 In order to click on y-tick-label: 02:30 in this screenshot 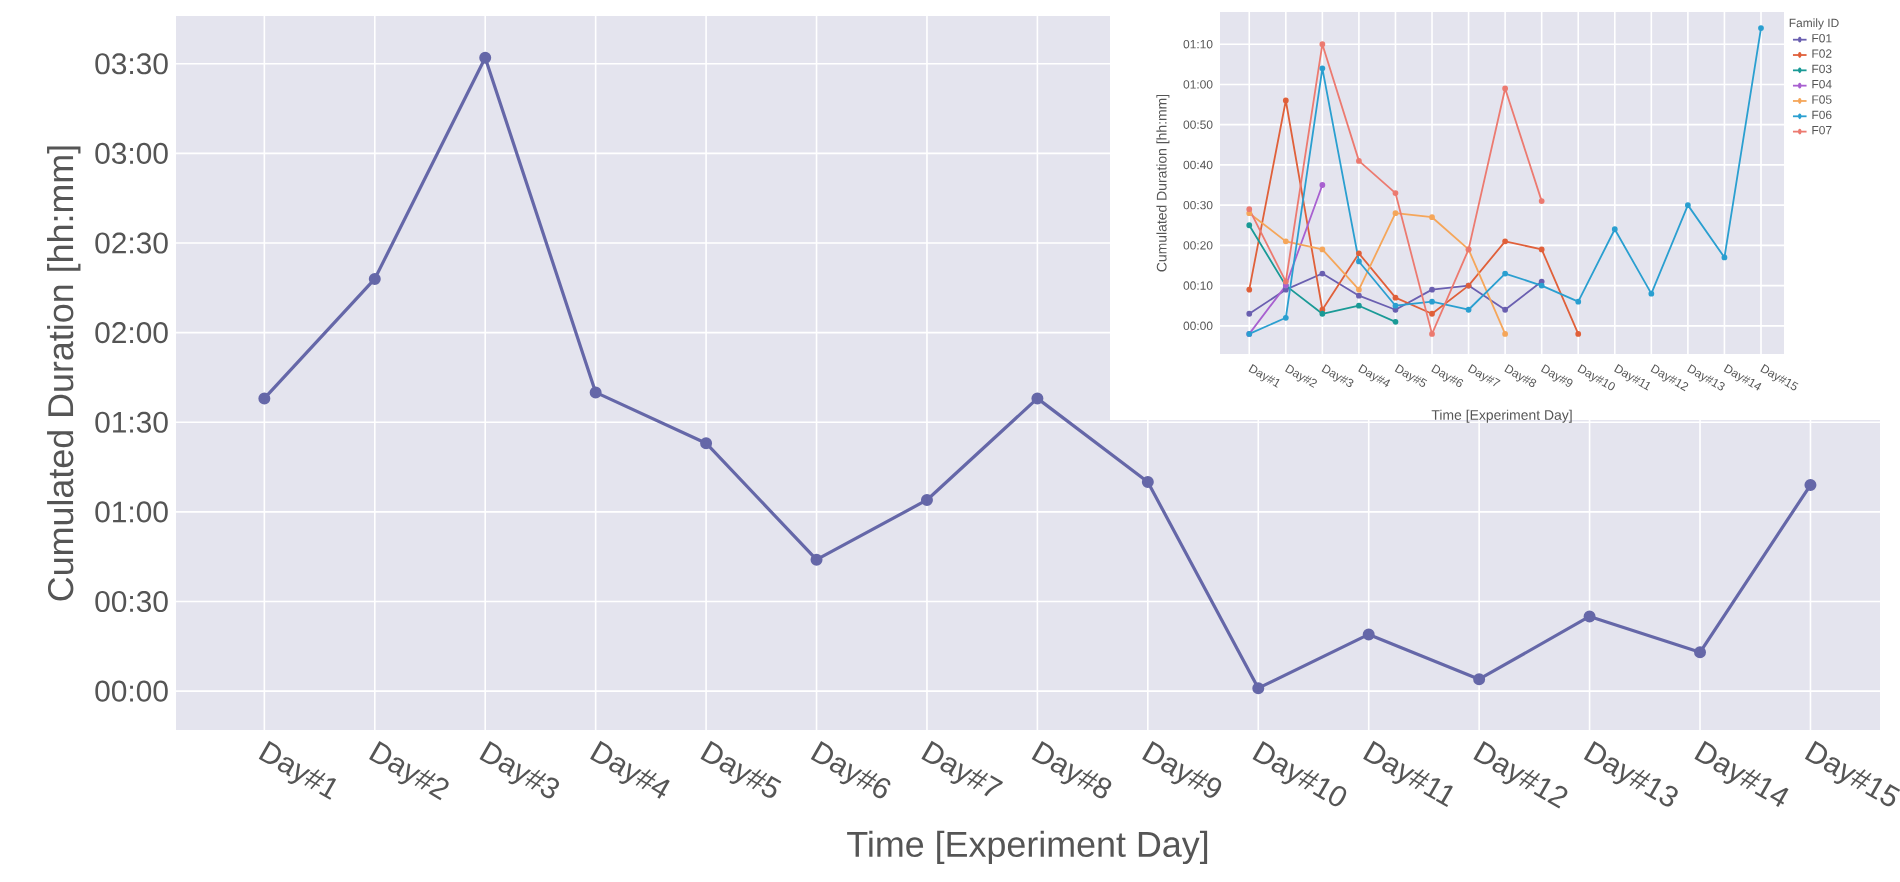, I will do `click(131, 243)`.